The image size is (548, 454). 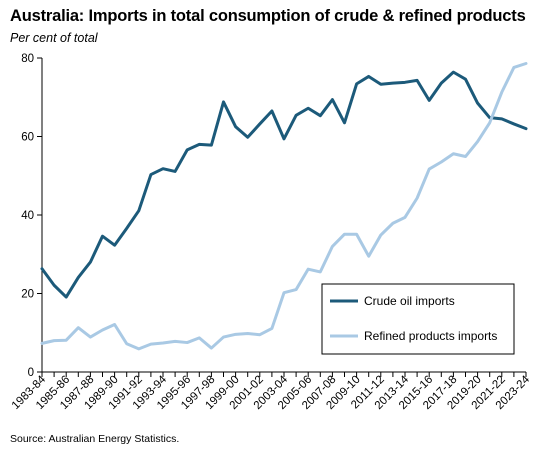 I want to click on legend-box, so click(x=418, y=319).